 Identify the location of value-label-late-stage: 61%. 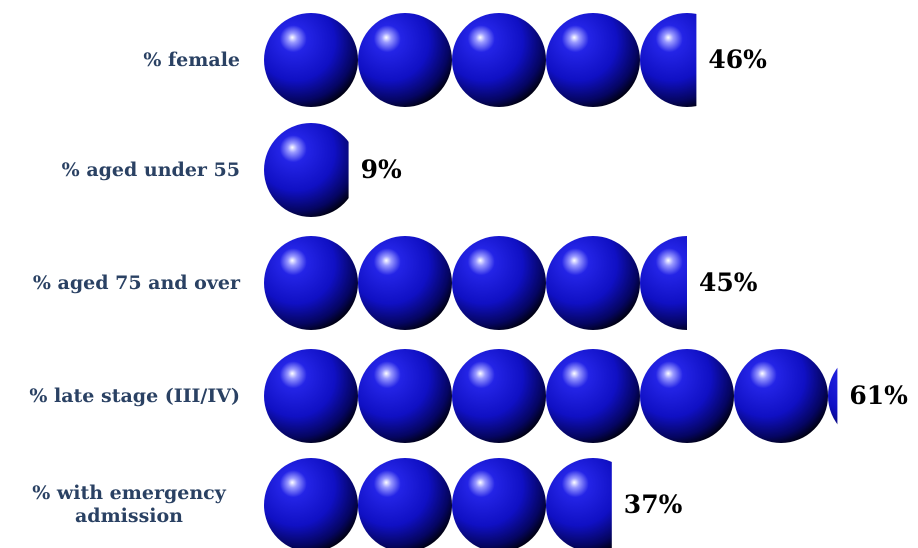
(878, 395).